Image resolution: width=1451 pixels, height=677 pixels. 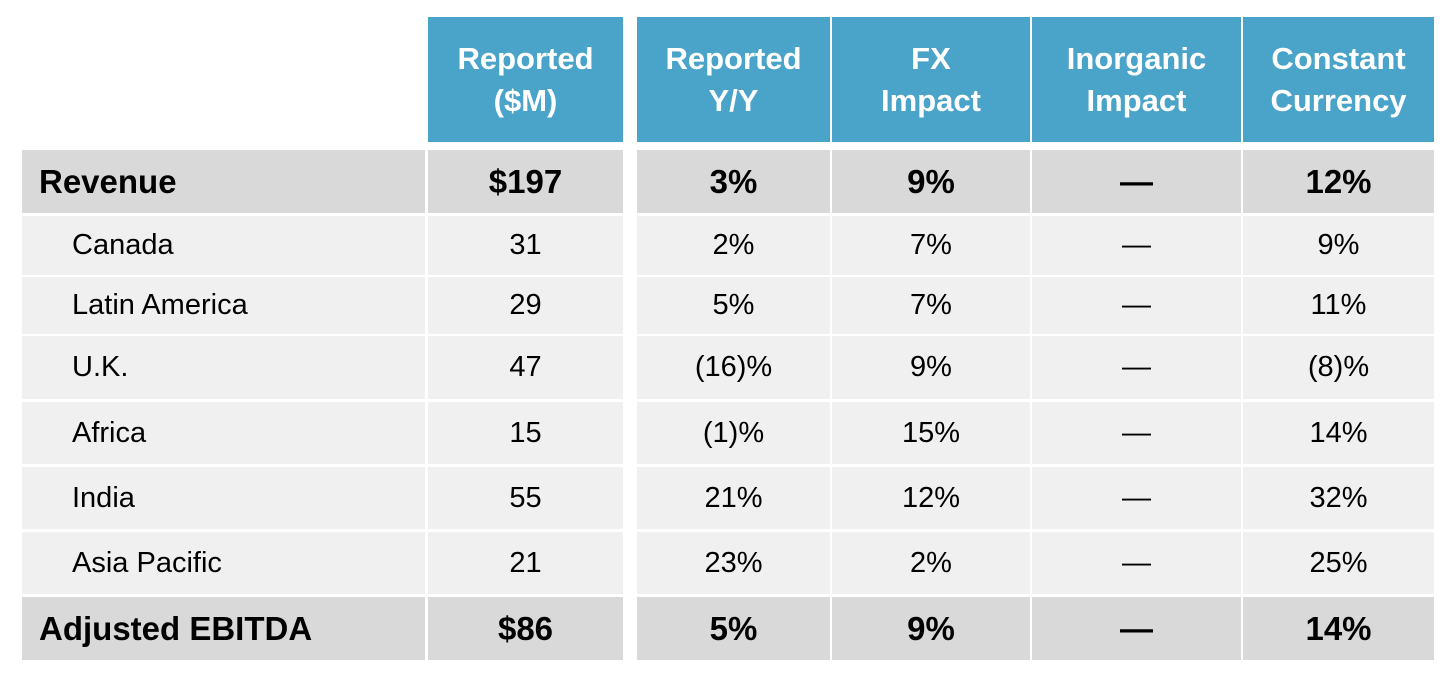 What do you see at coordinates (1338, 58) in the screenshot?
I see `header-constant-line1: Constant` at bounding box center [1338, 58].